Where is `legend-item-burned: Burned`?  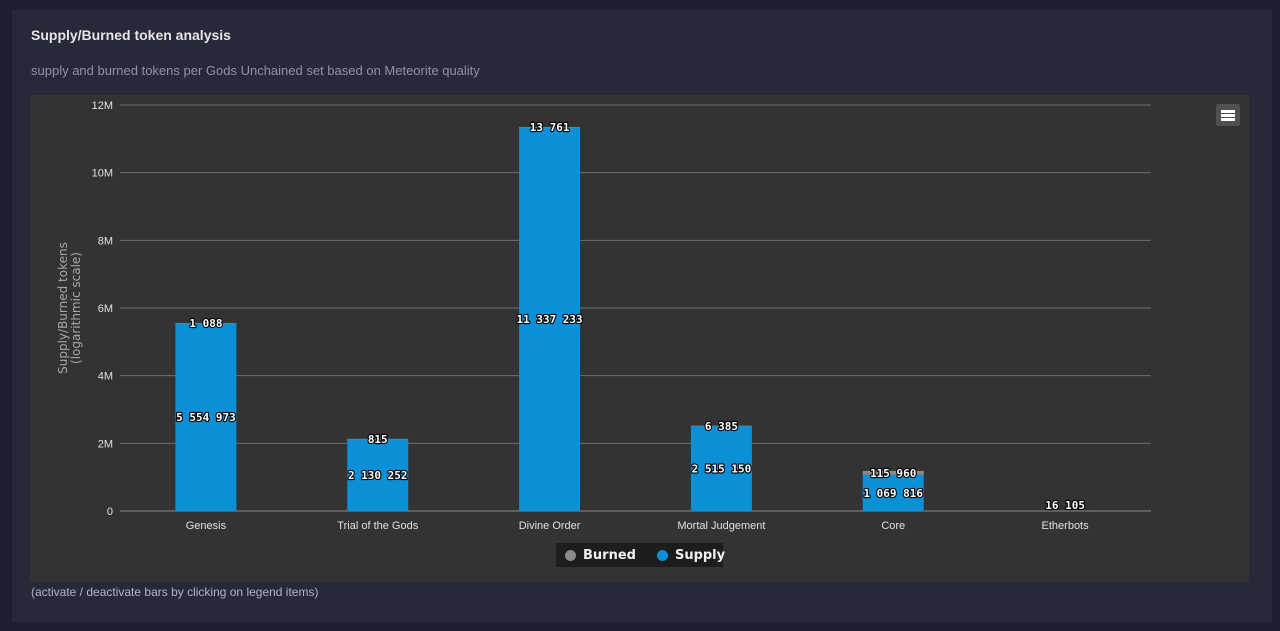
legend-item-burned: Burned is located at coordinates (600, 555).